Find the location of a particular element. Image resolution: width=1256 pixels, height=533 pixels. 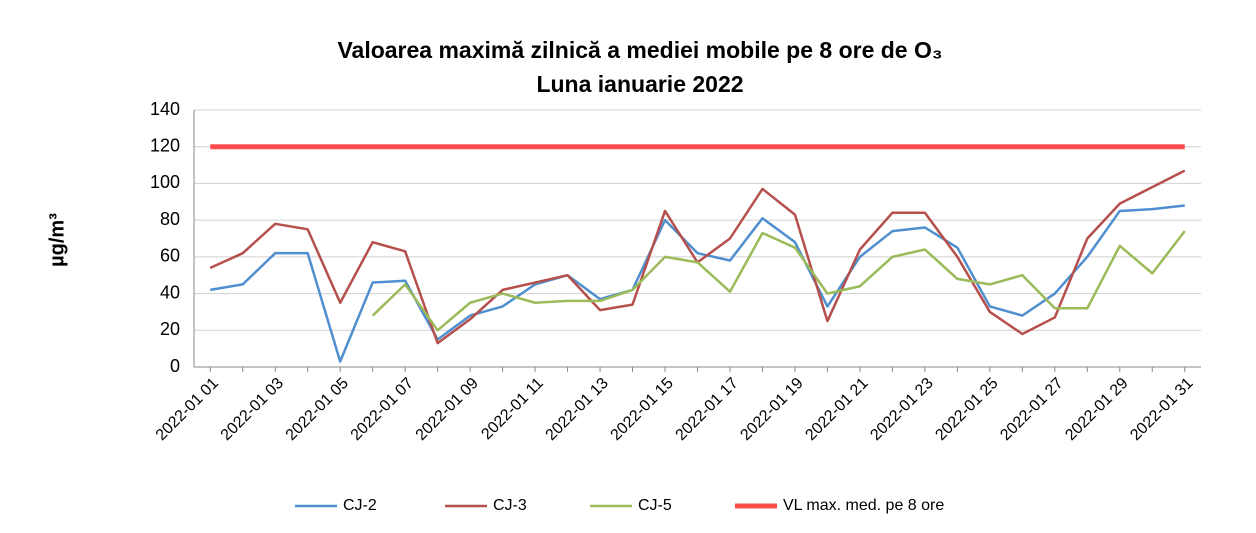

x-tick-label: 2022-01 31 is located at coordinates (1161, 409).